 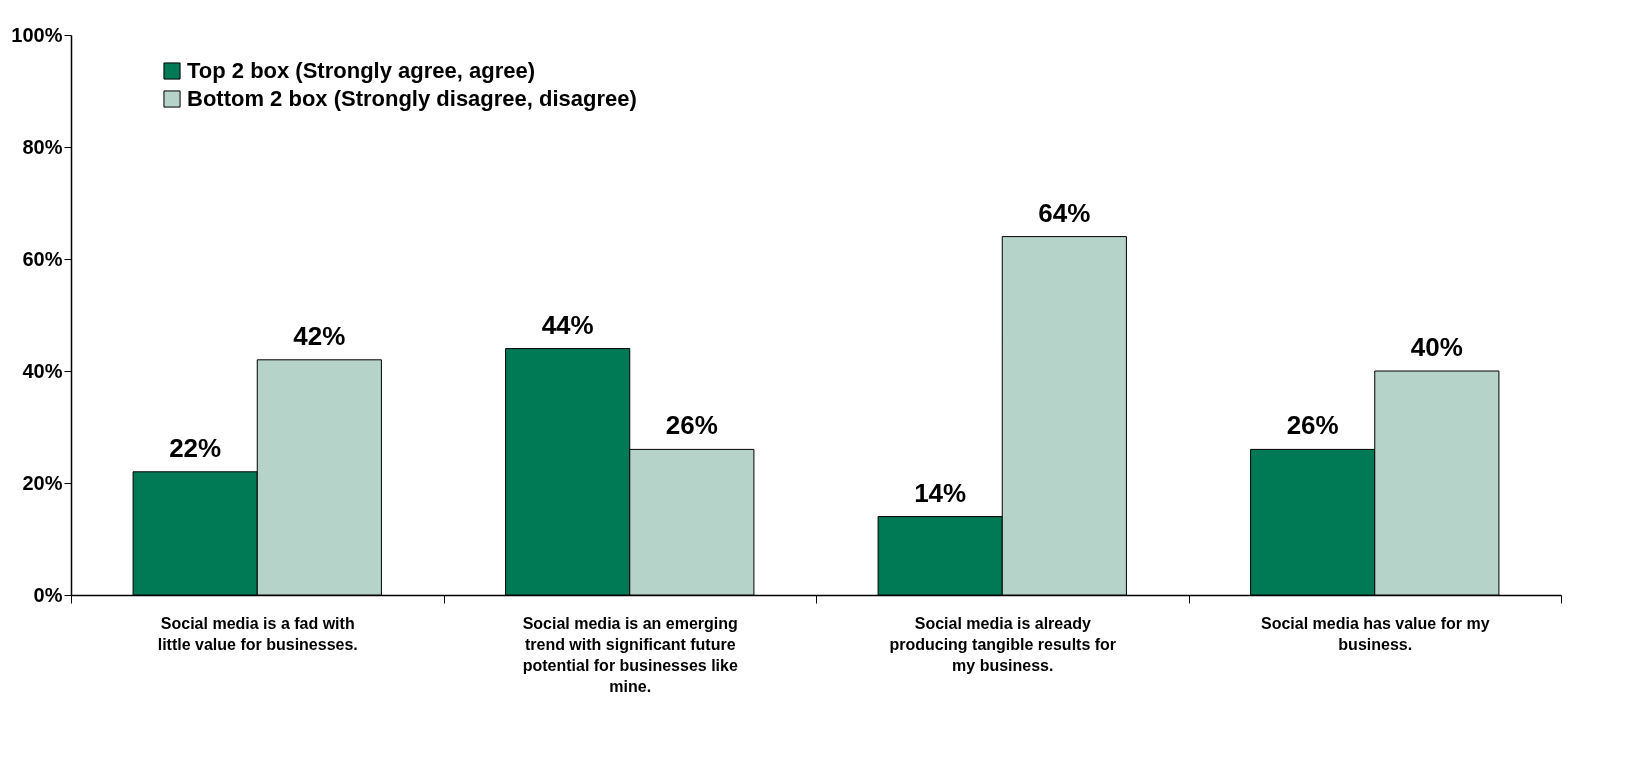 What do you see at coordinates (412, 98) in the screenshot?
I see `legend-label: Bottom 2 box (Strongly disagree, disagree)` at bounding box center [412, 98].